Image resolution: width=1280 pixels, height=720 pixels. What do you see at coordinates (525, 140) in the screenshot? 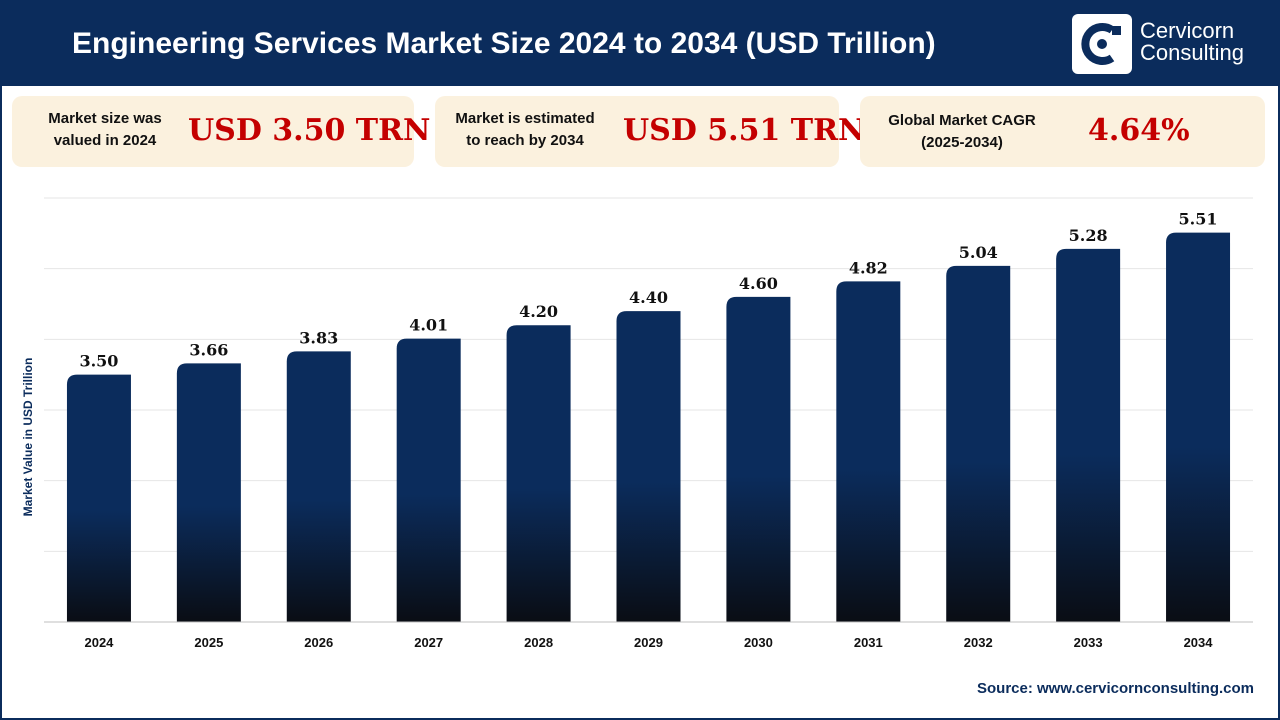
I see `stat-label-line-2: to reach by 2034` at bounding box center [525, 140].